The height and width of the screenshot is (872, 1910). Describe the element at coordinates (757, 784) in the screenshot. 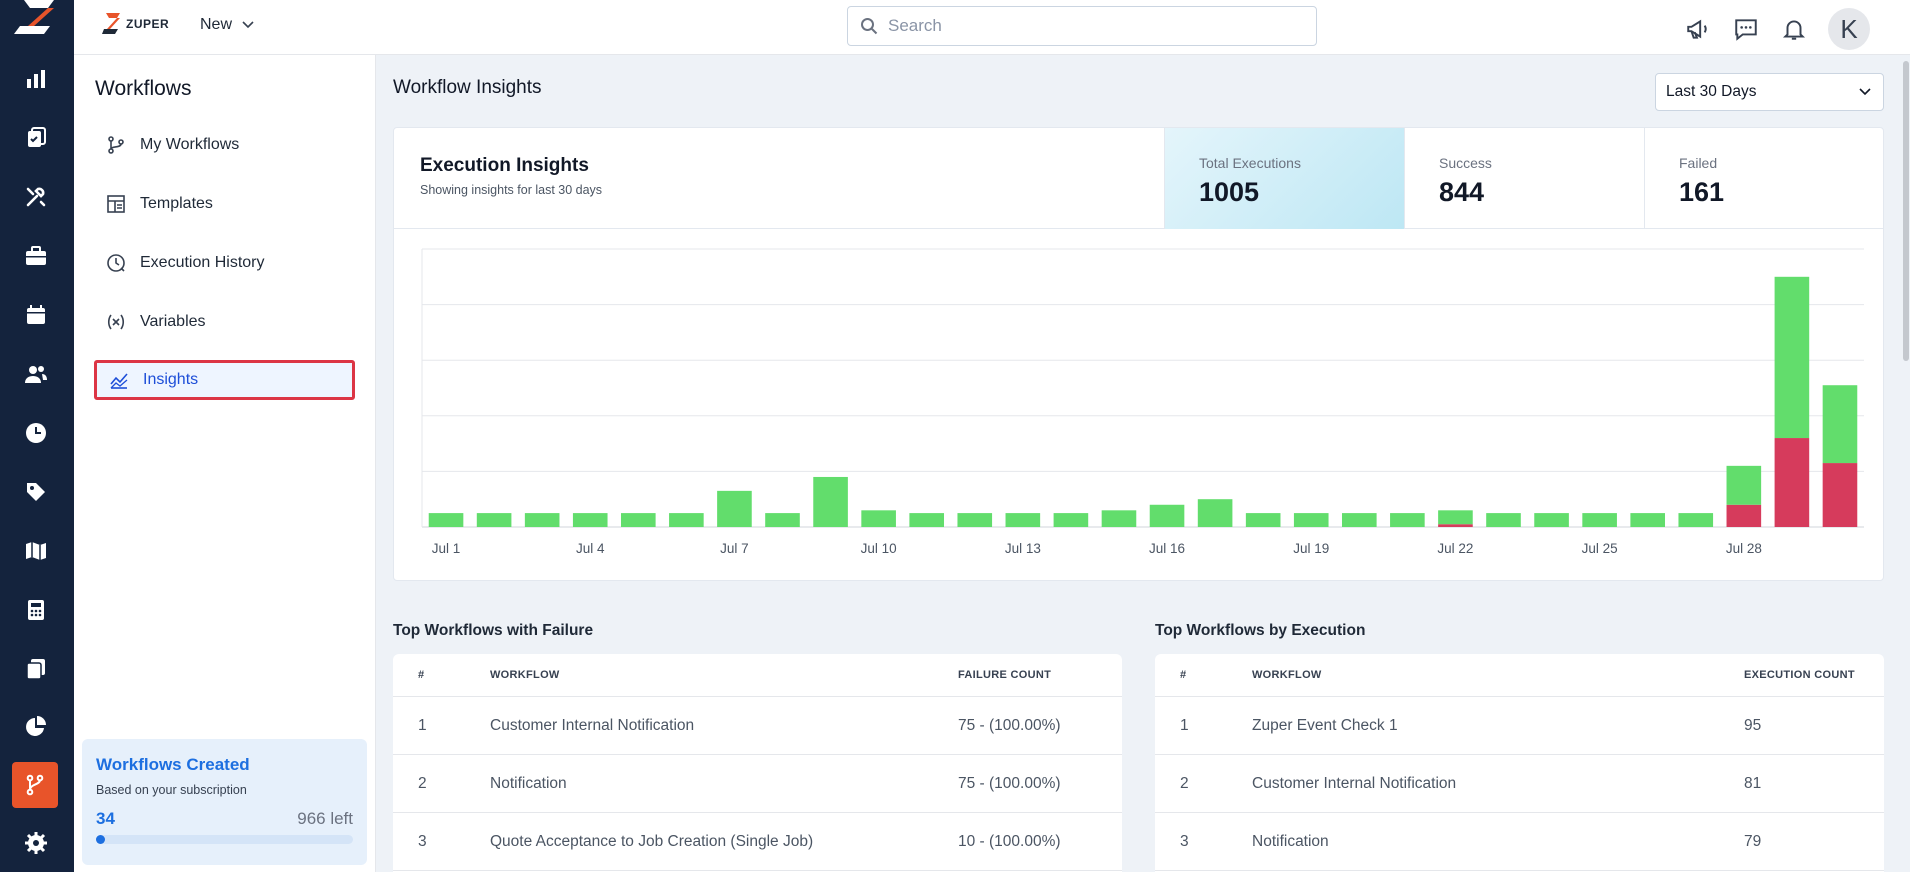

I see `table-row: 2 Notification 75 - (100.00%)` at that location.